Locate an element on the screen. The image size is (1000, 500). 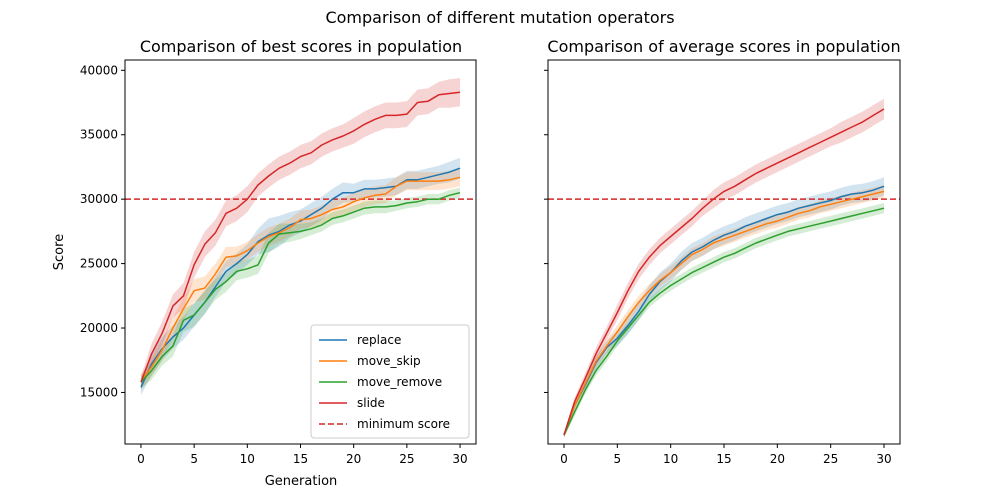
x-axis-label: Generation is located at coordinates (301, 481).